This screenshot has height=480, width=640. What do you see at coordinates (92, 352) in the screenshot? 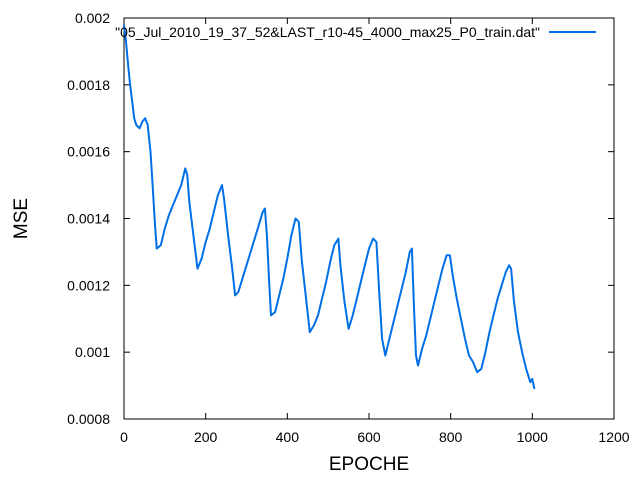
I see `y-tick-label: 0.001` at bounding box center [92, 352].